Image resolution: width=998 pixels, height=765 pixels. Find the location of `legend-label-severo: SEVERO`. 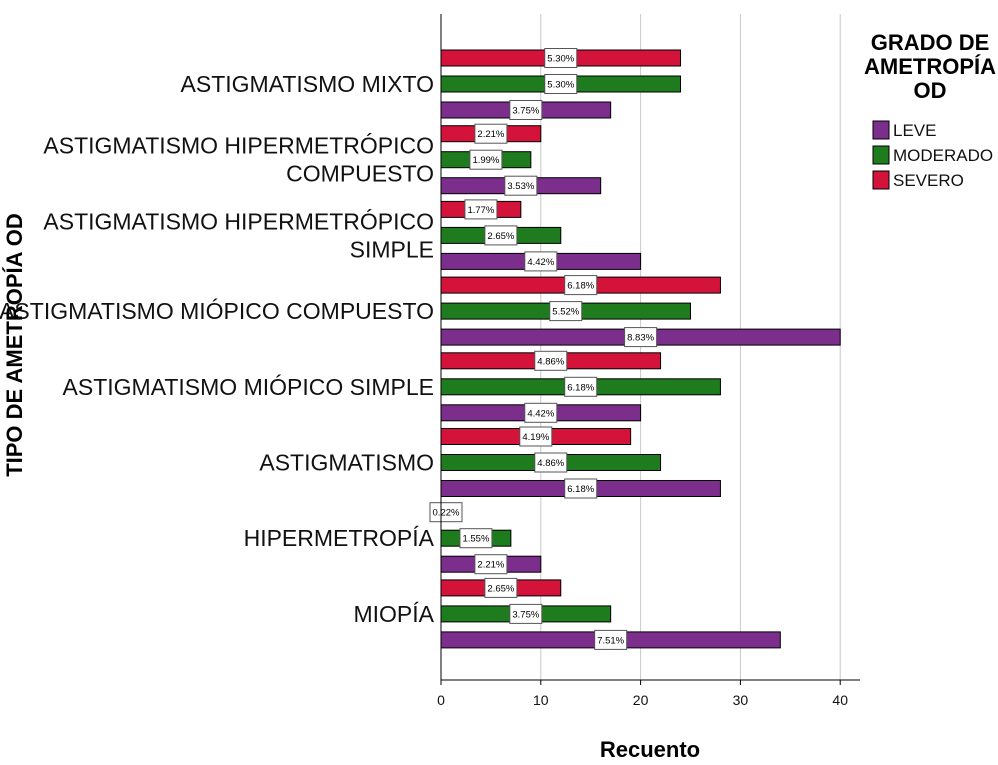

legend-label-severo: SEVERO is located at coordinates (928, 180).